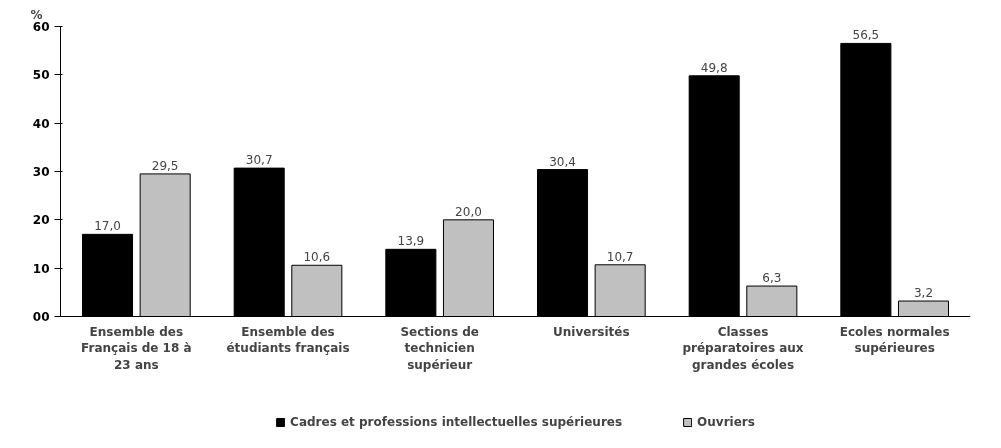  I want to click on data-label: 10,6, so click(317, 257).